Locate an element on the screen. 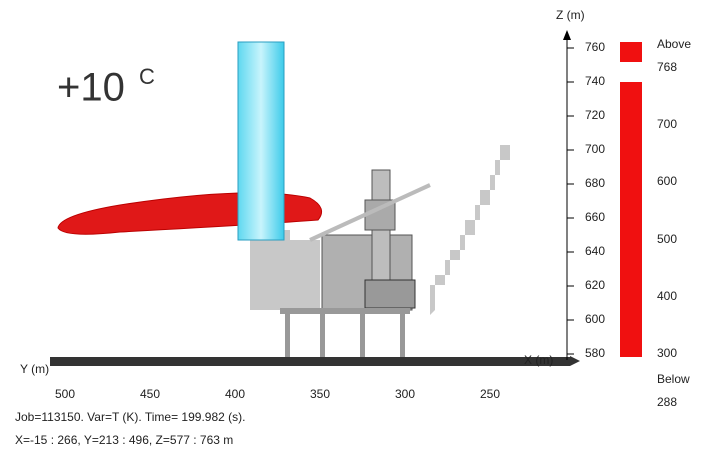  y-tick-label: 450 is located at coordinates (150, 394).